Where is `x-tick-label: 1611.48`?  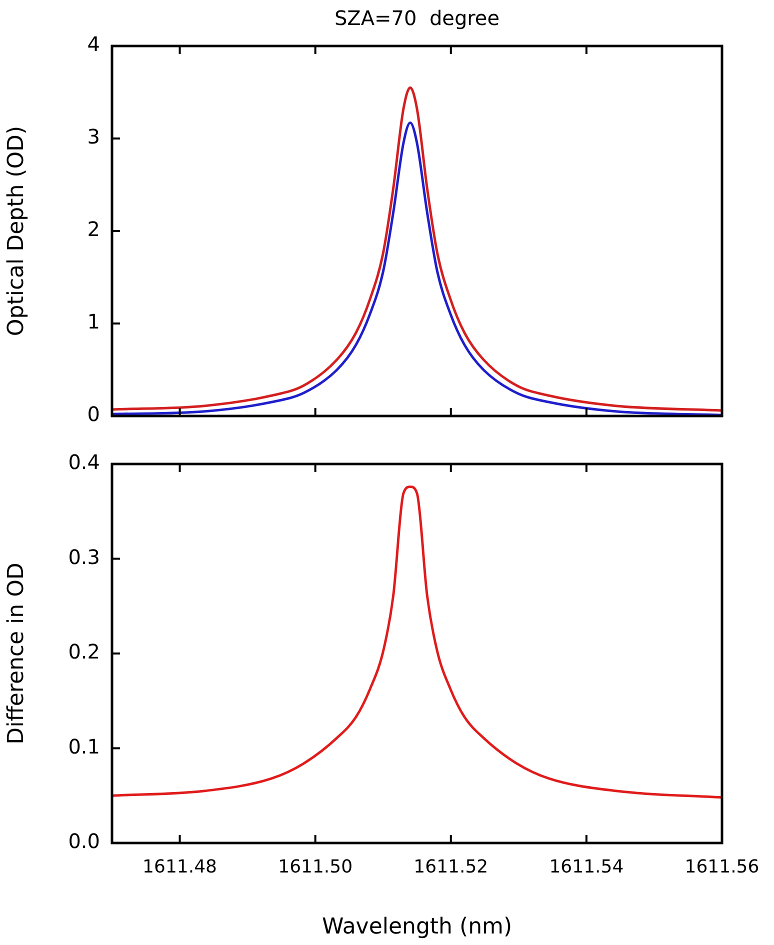
x-tick-label: 1611.48 is located at coordinates (179, 867).